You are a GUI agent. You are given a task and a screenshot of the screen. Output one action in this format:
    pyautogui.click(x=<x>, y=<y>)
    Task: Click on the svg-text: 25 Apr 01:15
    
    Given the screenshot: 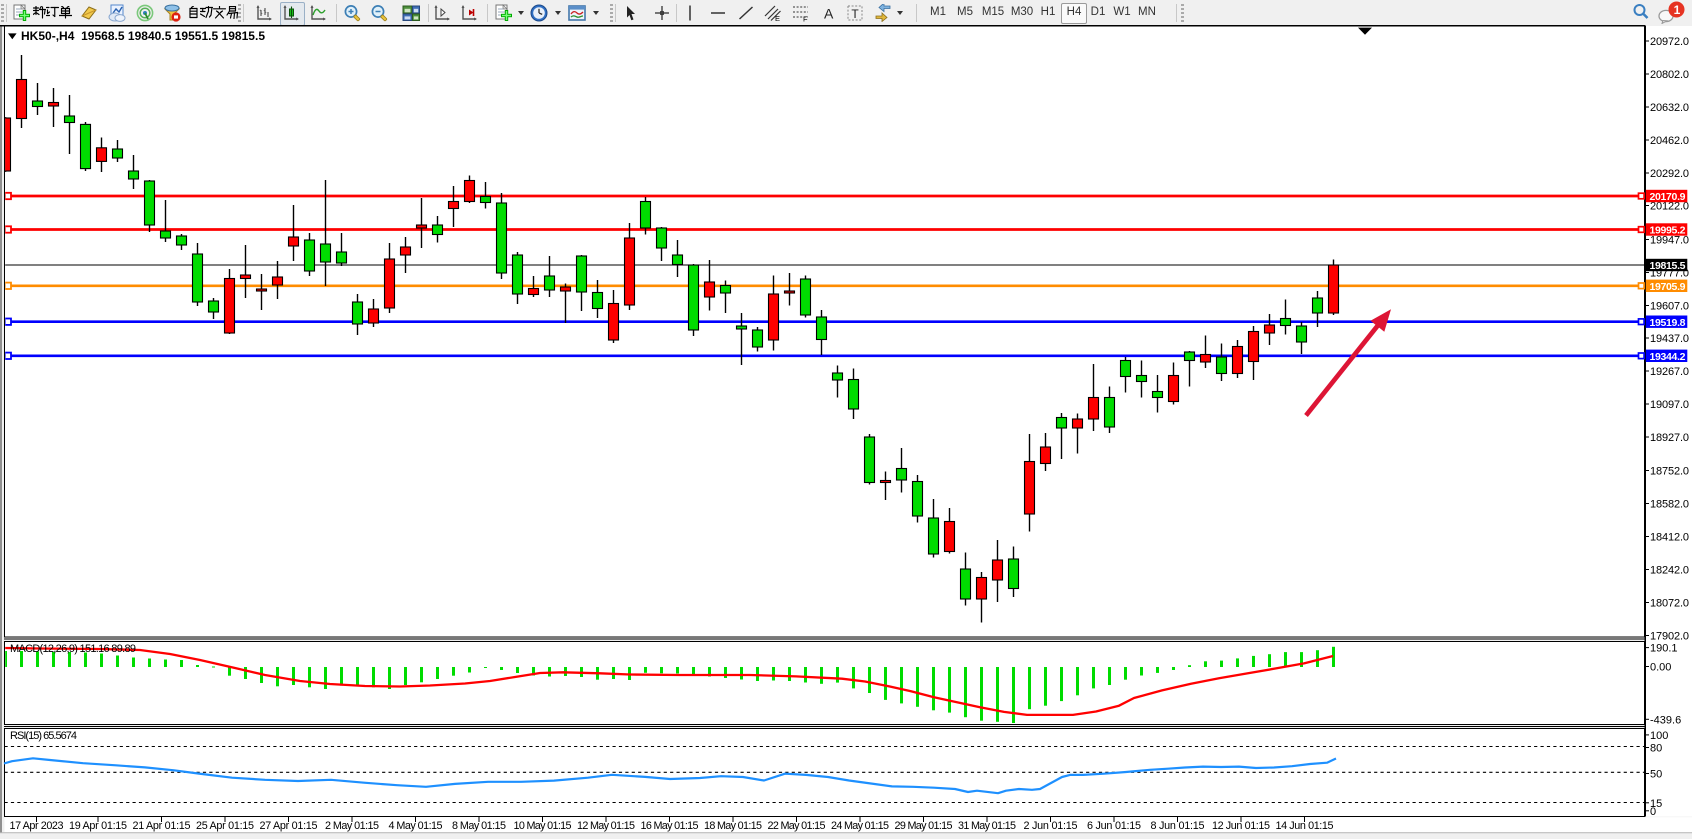 What is the action you would take?
    pyautogui.click(x=225, y=826)
    